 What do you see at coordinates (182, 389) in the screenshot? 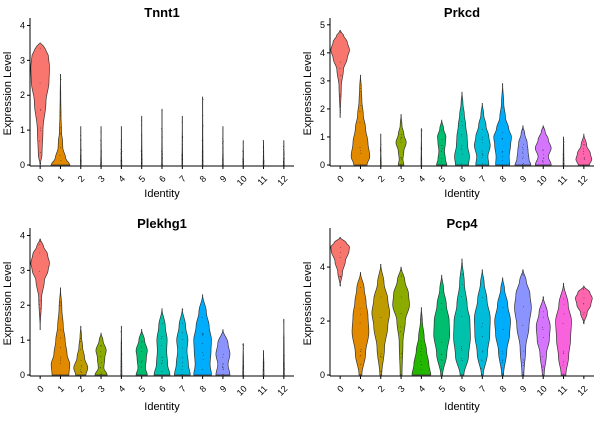
I see `x-tick-label: 7` at bounding box center [182, 389].